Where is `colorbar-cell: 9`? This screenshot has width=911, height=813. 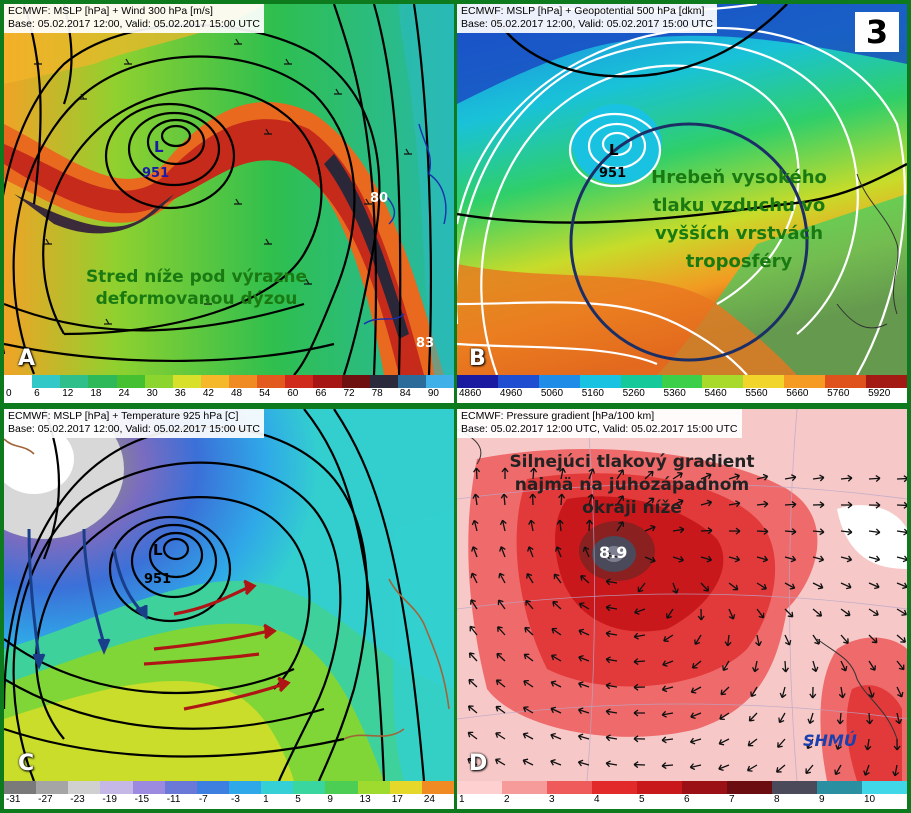
colorbar-cell: 9 is located at coordinates (839, 795).